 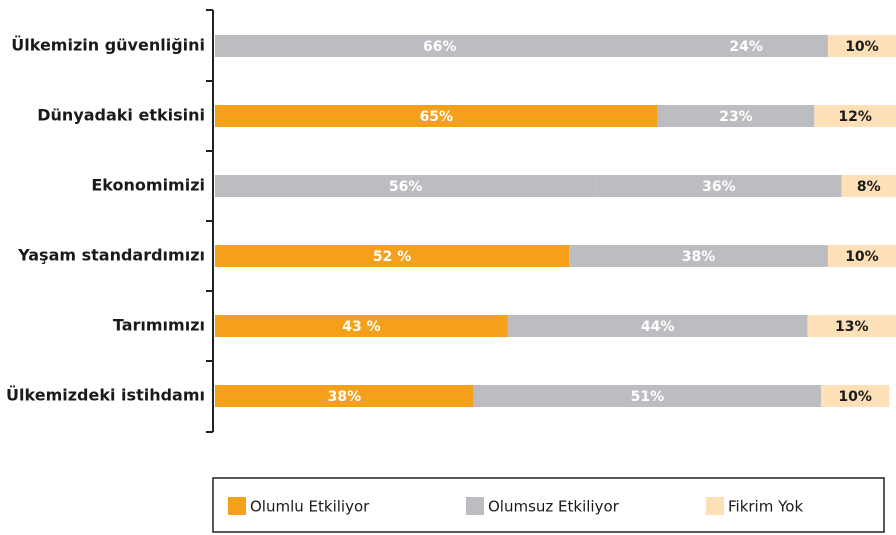 I want to click on value-label: 66%, so click(x=440, y=47).